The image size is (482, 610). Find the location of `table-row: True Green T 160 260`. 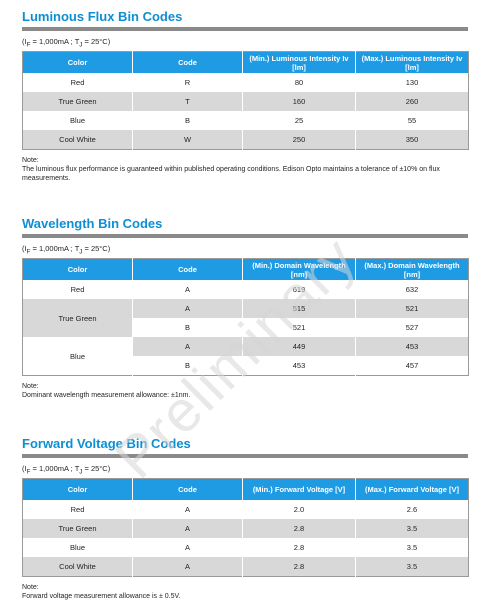

table-row: True Green T 160 260 is located at coordinates (245, 101).